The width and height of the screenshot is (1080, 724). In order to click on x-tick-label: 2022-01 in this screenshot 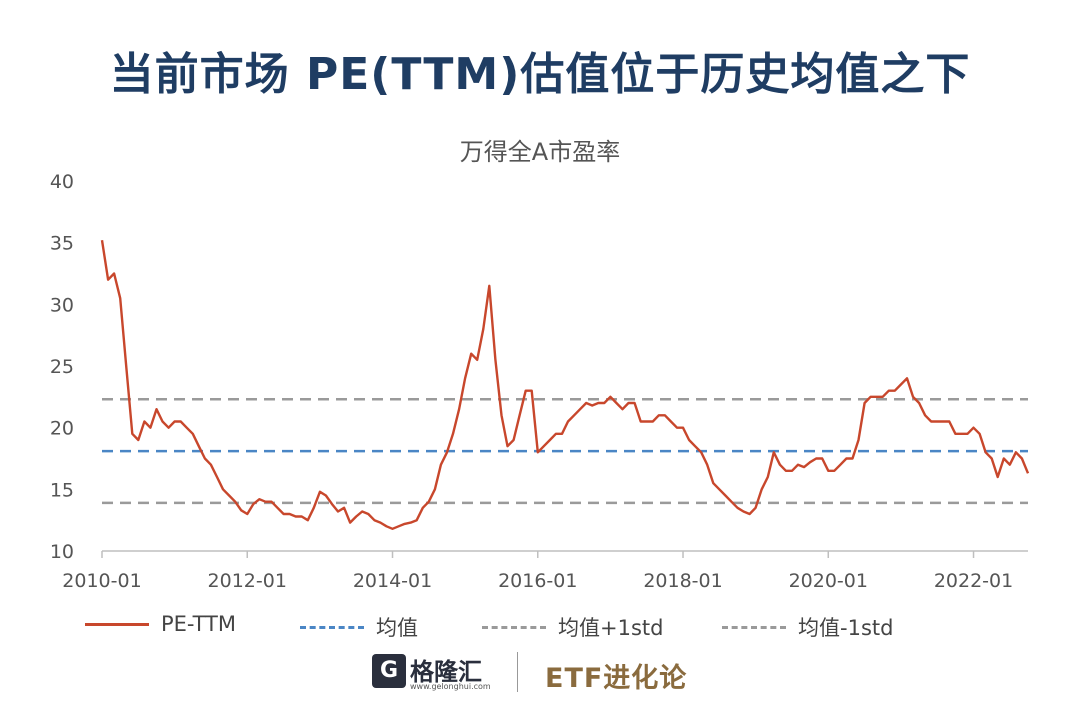, I will do `click(973, 581)`.